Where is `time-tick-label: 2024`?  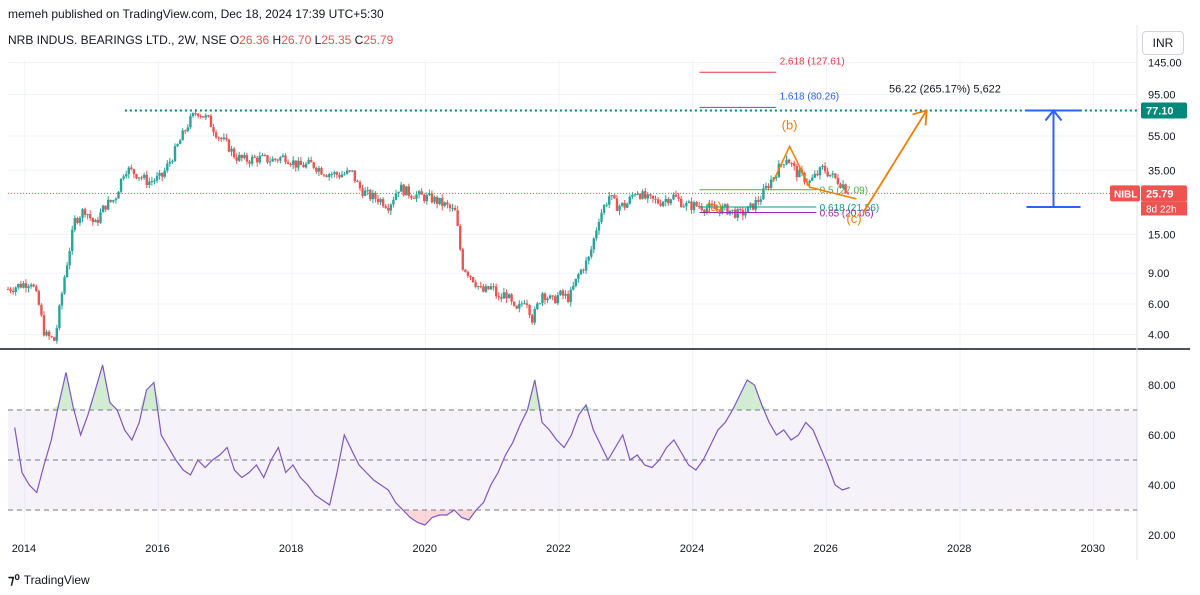 time-tick-label: 2024 is located at coordinates (692, 549).